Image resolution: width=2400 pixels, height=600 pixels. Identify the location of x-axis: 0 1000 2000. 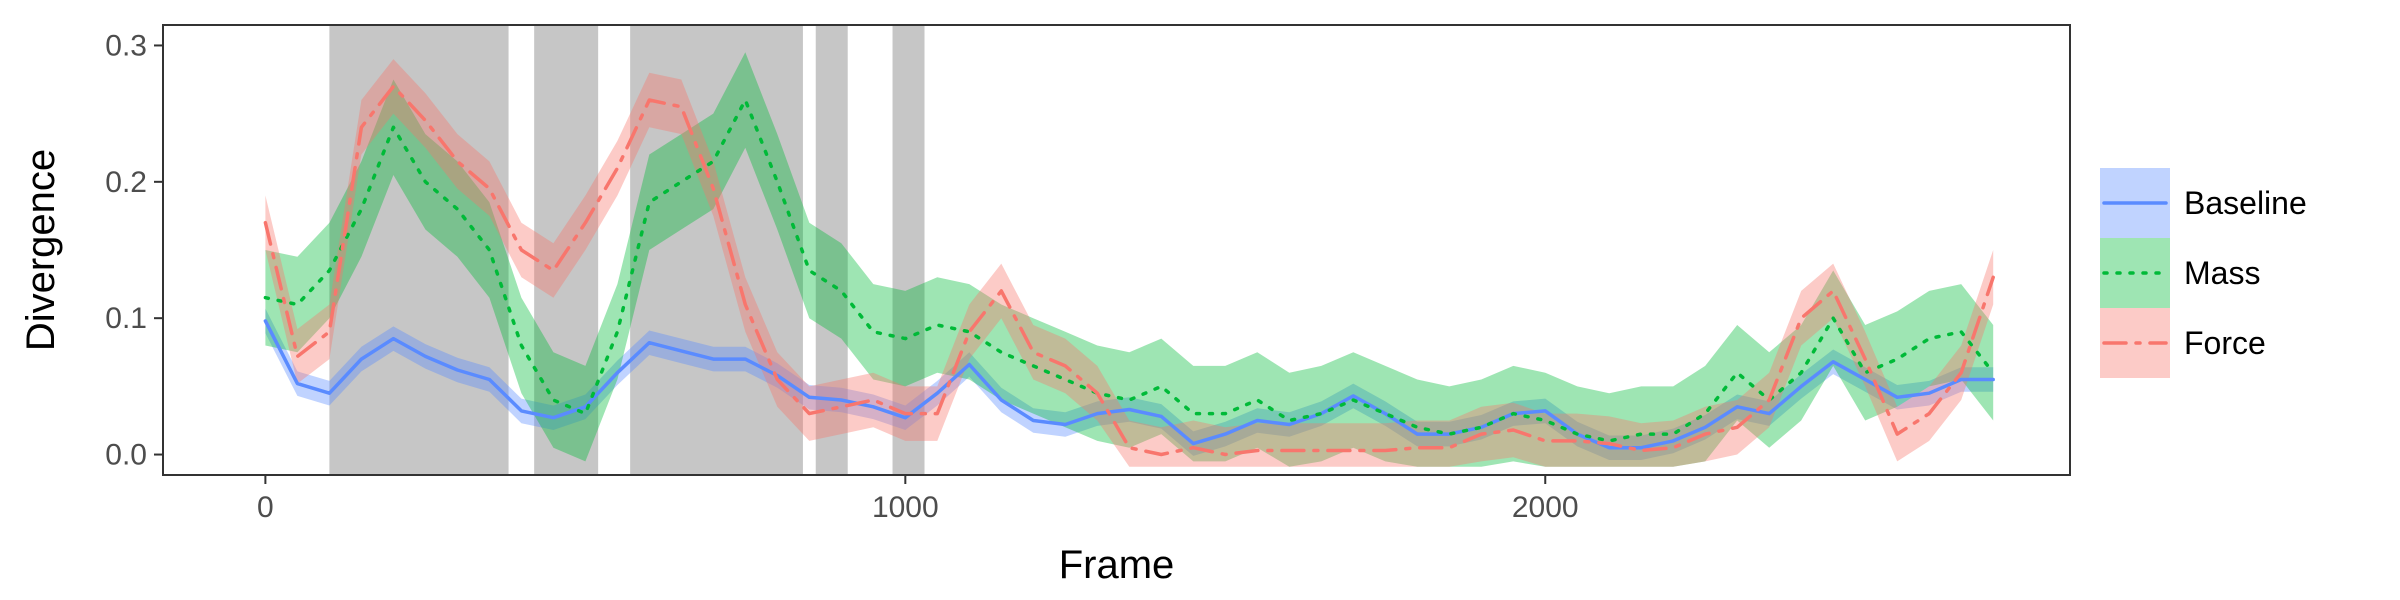
(918, 499).